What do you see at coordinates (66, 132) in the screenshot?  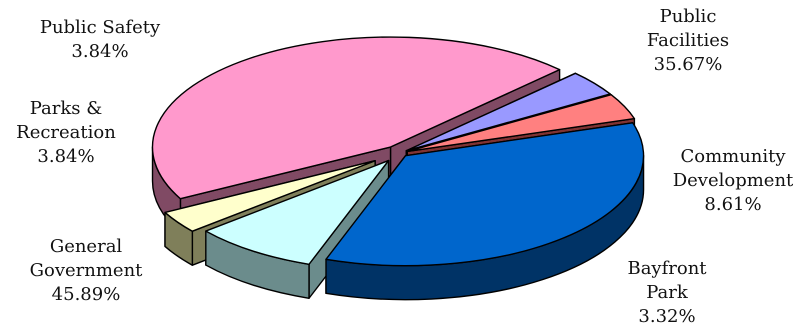 I see `slice-label: Parks & Recreation 3.84%` at bounding box center [66, 132].